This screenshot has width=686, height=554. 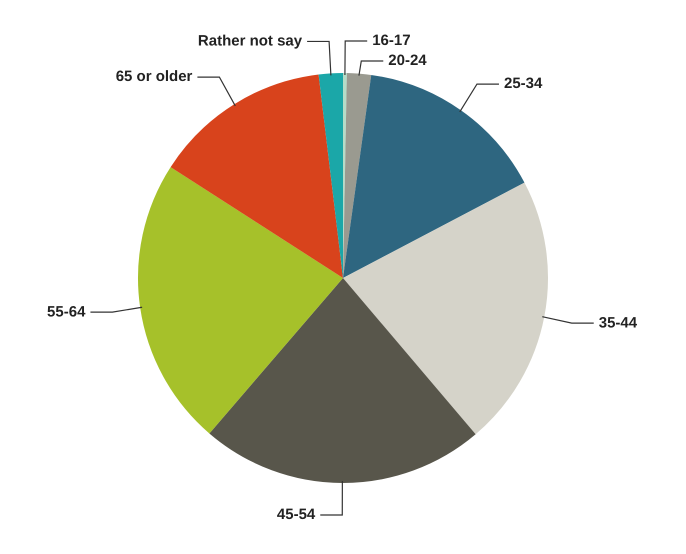 What do you see at coordinates (408, 61) in the screenshot?
I see `slice-label: 20-24` at bounding box center [408, 61].